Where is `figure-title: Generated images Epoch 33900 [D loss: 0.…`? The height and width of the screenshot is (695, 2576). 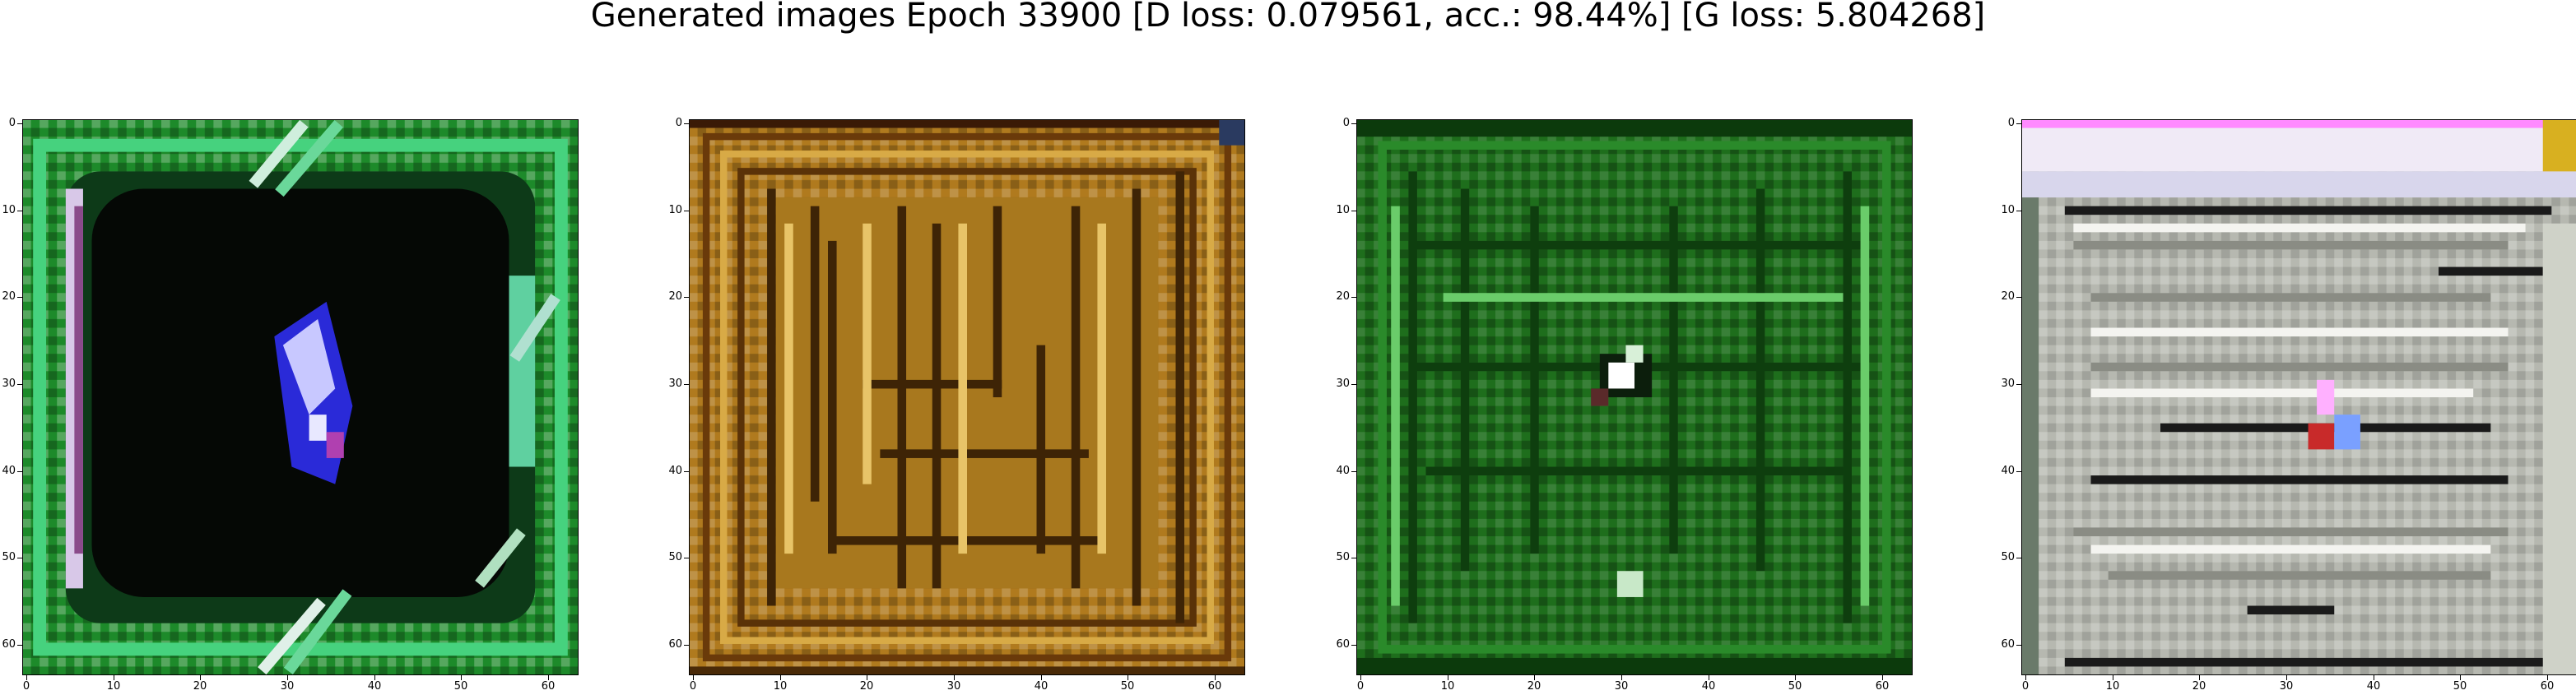 figure-title: Generated images Epoch 33900 [D loss: 0.… is located at coordinates (1288, 17).